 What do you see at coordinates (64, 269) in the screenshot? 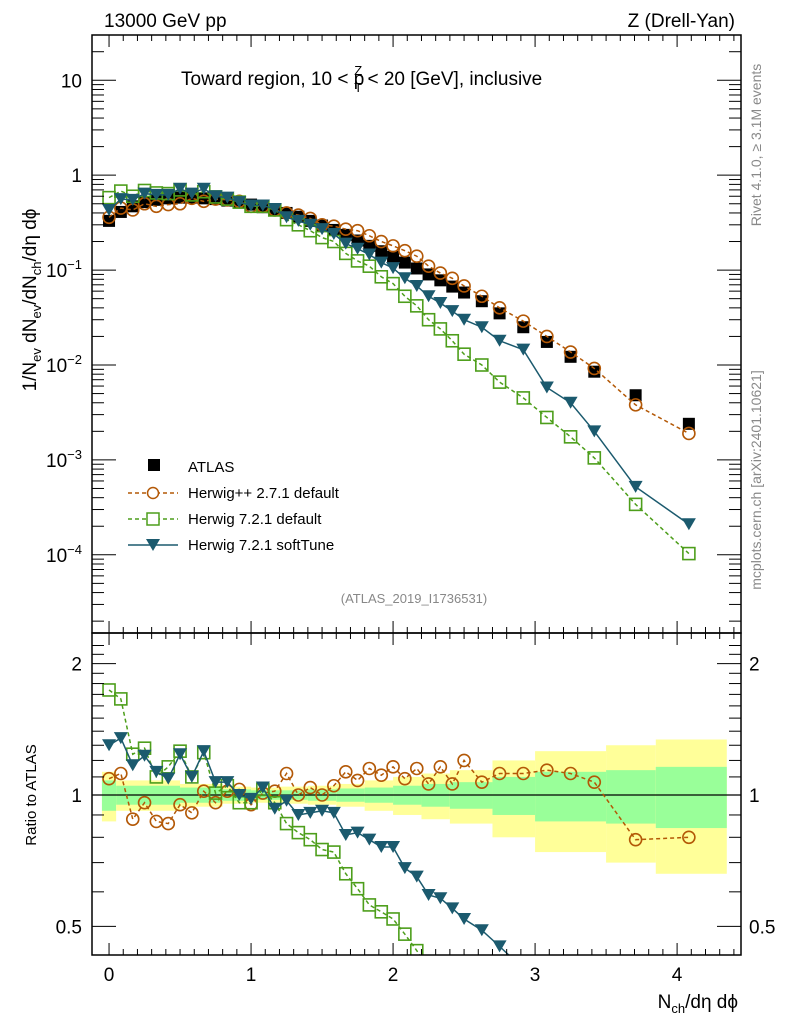
I see `y-tick-label: 10⁻¹` at bounding box center [64, 269].